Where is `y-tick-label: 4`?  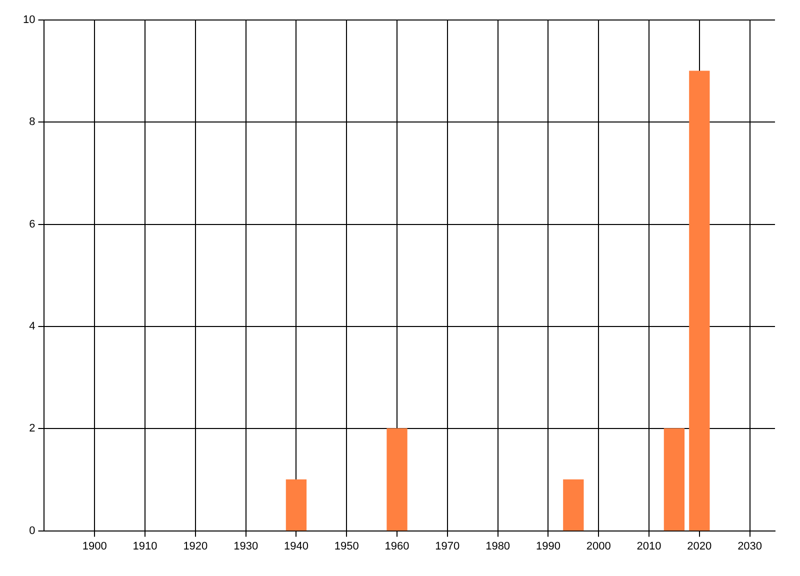 y-tick-label: 4 is located at coordinates (32, 326).